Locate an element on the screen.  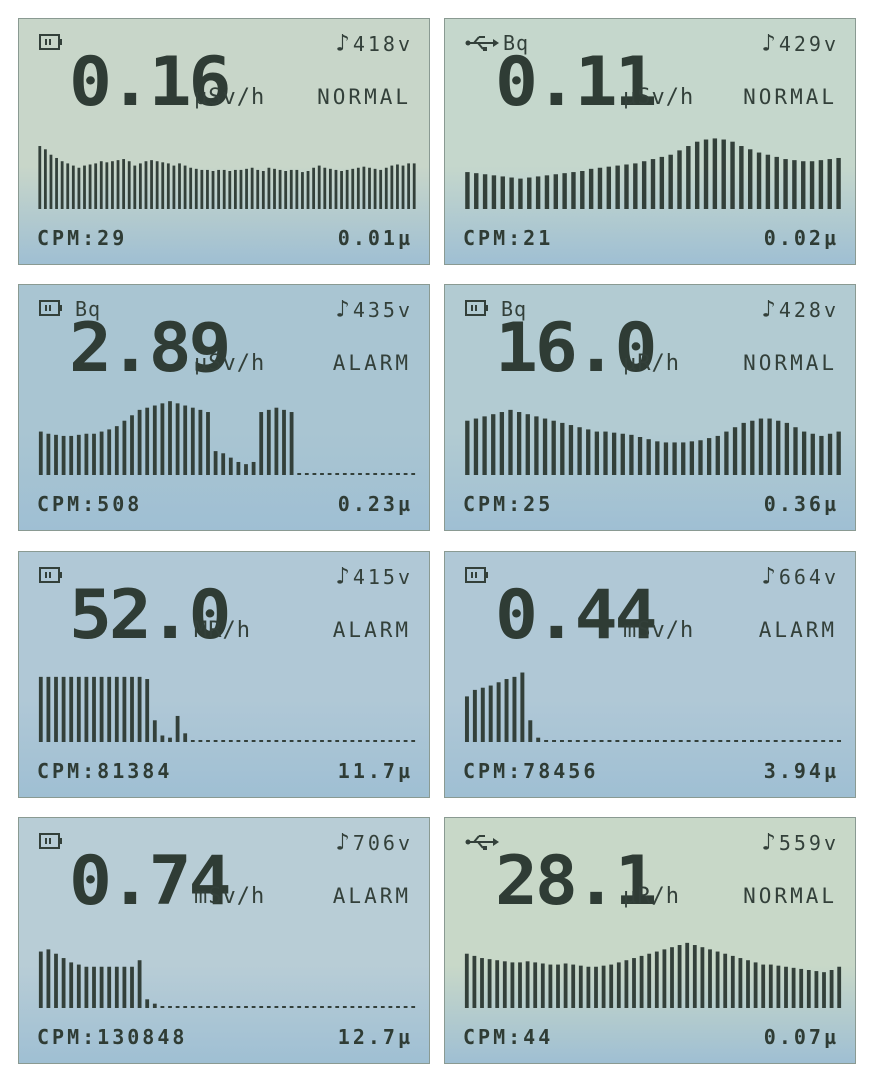
dose-rate-unit: µR/h is located at coordinates (651, 363).